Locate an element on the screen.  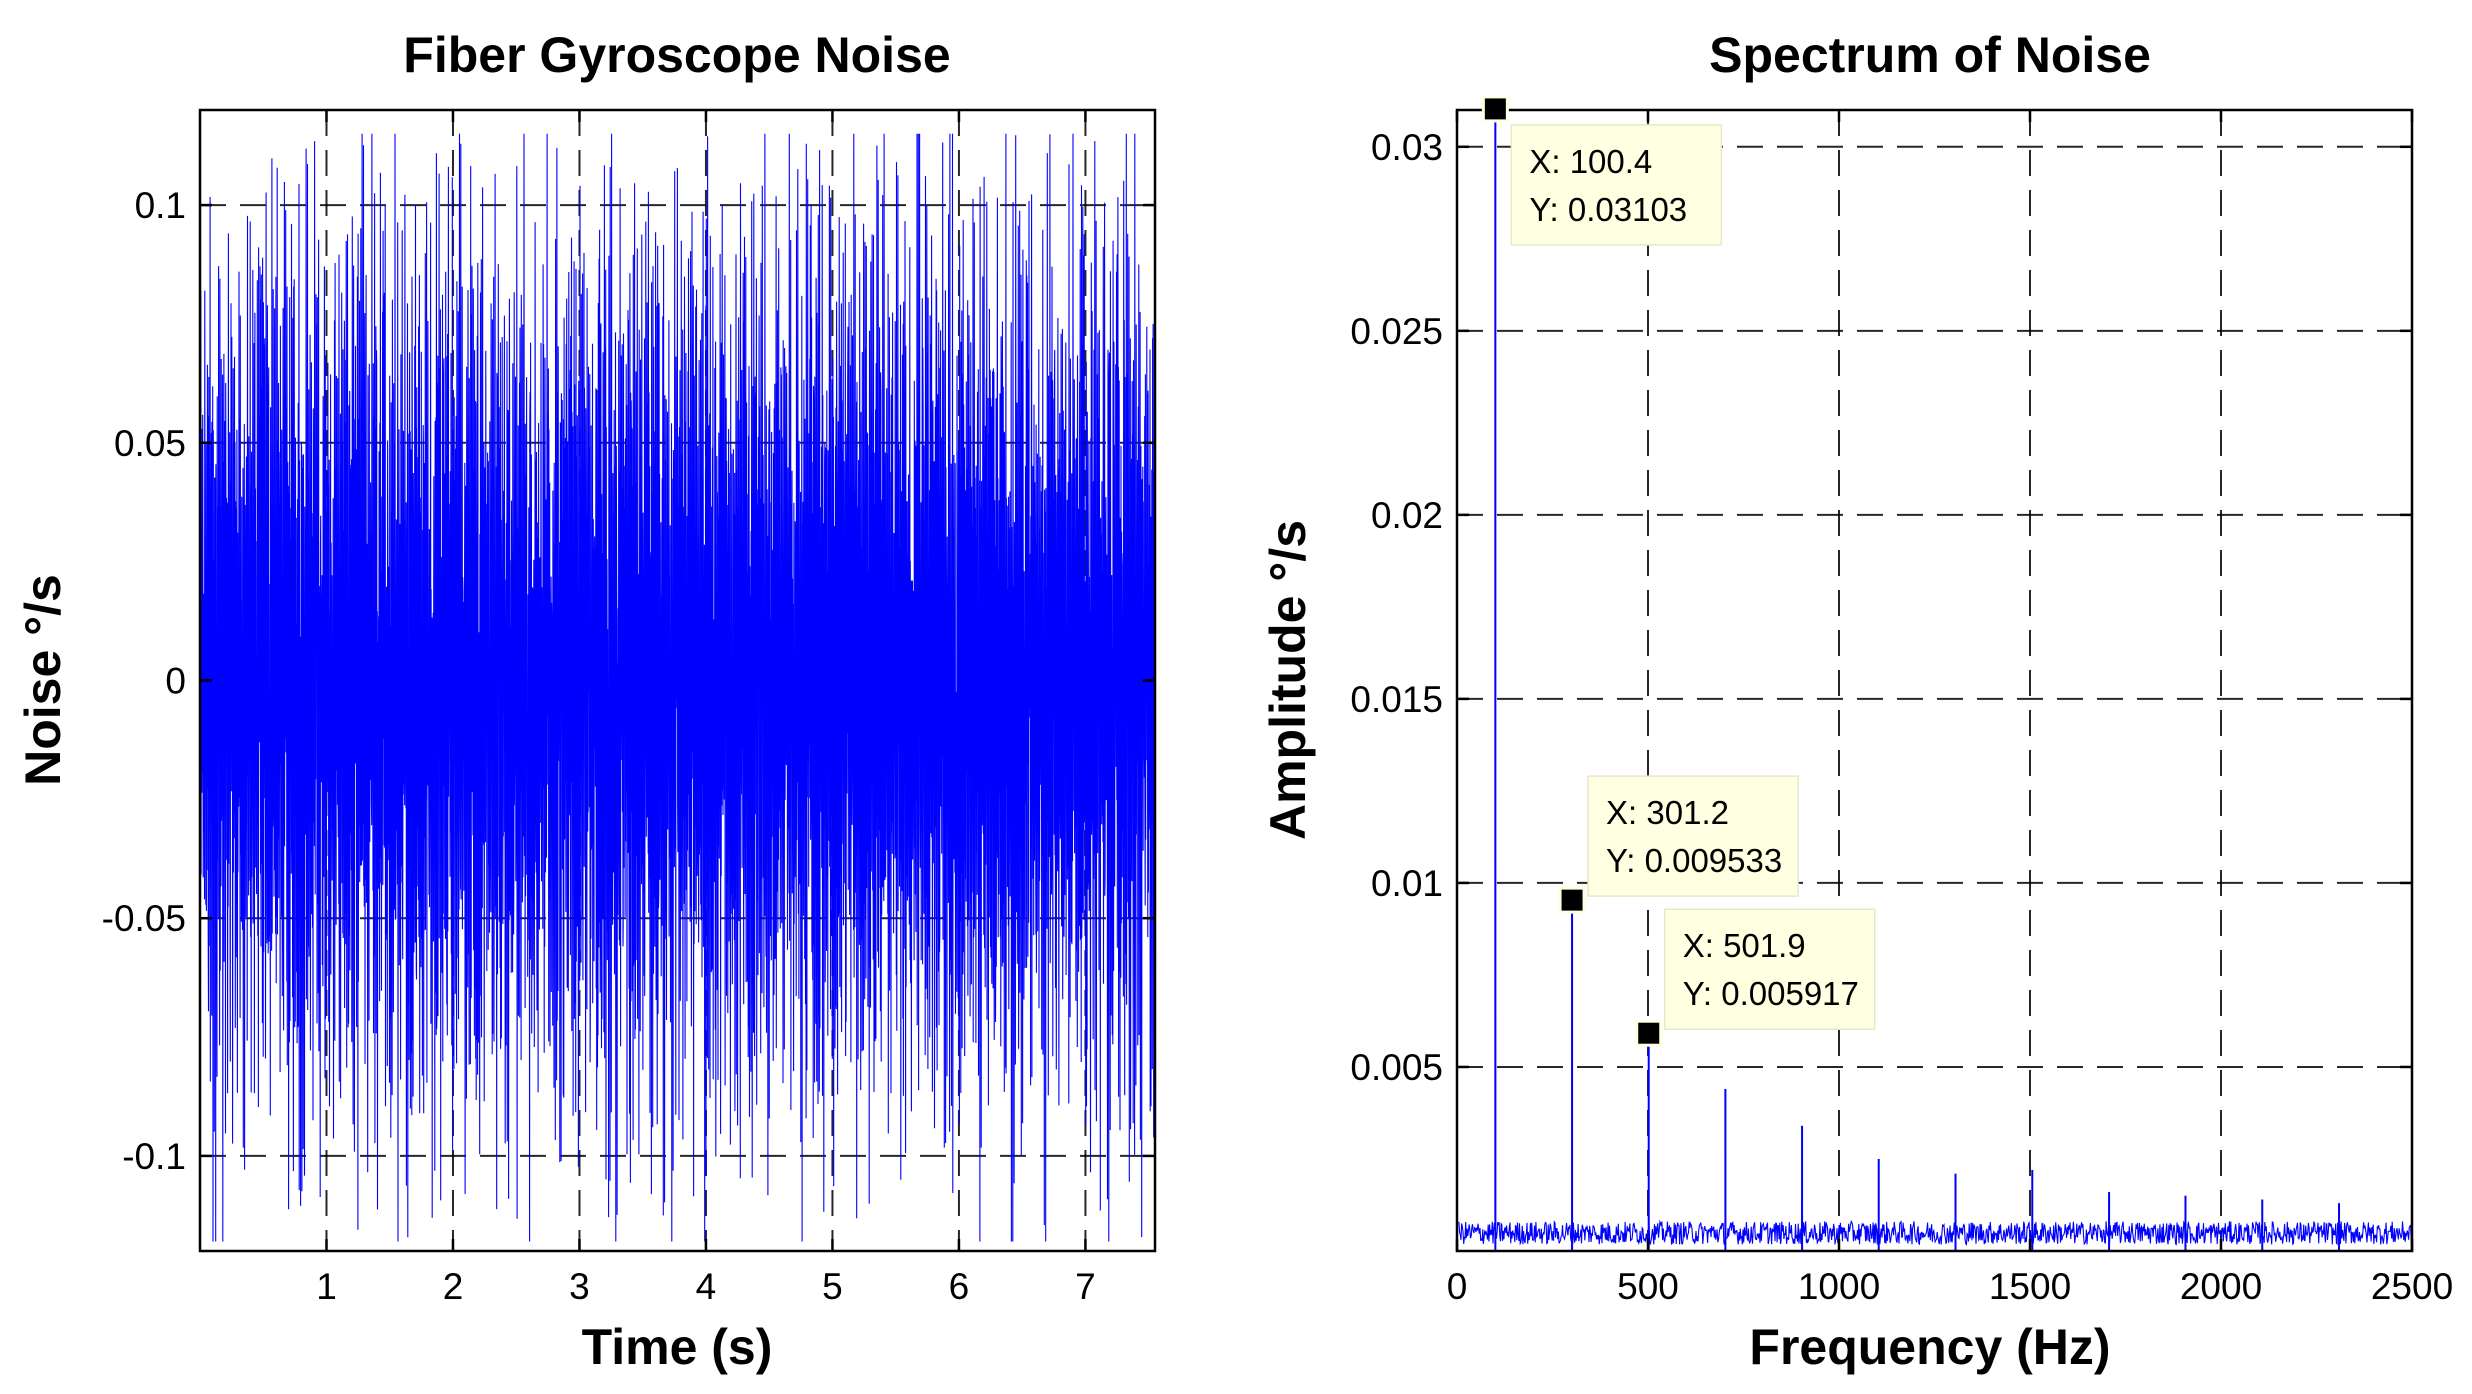
noise-xtick-label: 6 is located at coordinates (959, 1286).